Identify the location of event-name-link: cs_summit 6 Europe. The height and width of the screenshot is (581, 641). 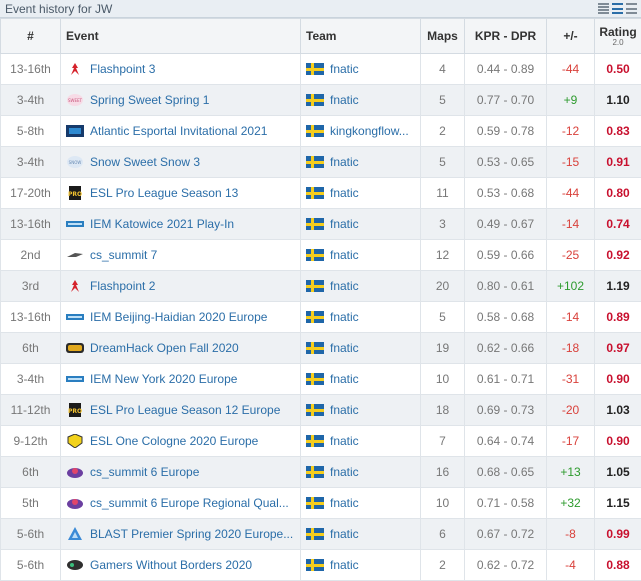
(145, 472).